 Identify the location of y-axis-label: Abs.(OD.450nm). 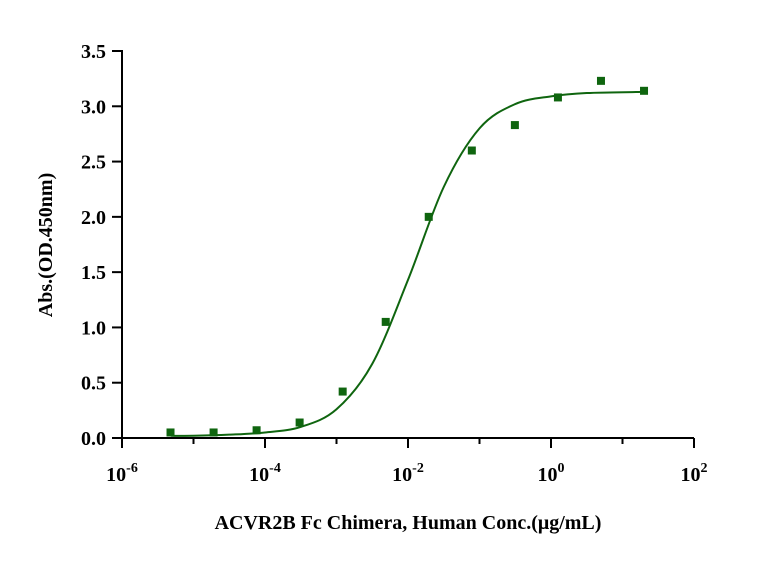
(46, 245).